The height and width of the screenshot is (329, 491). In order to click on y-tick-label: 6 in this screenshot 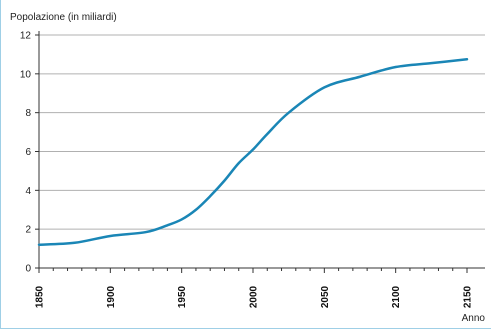, I will do `click(28, 152)`.